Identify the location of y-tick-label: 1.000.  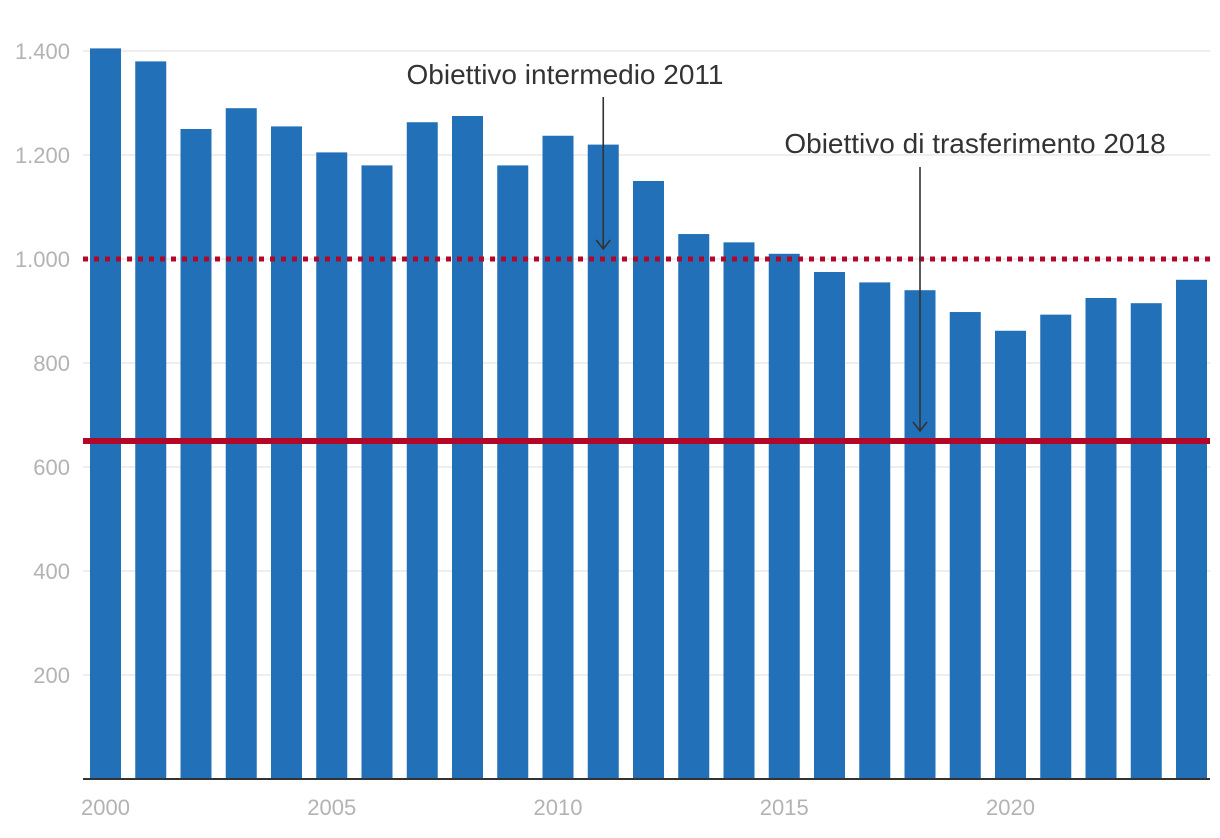
(42, 259).